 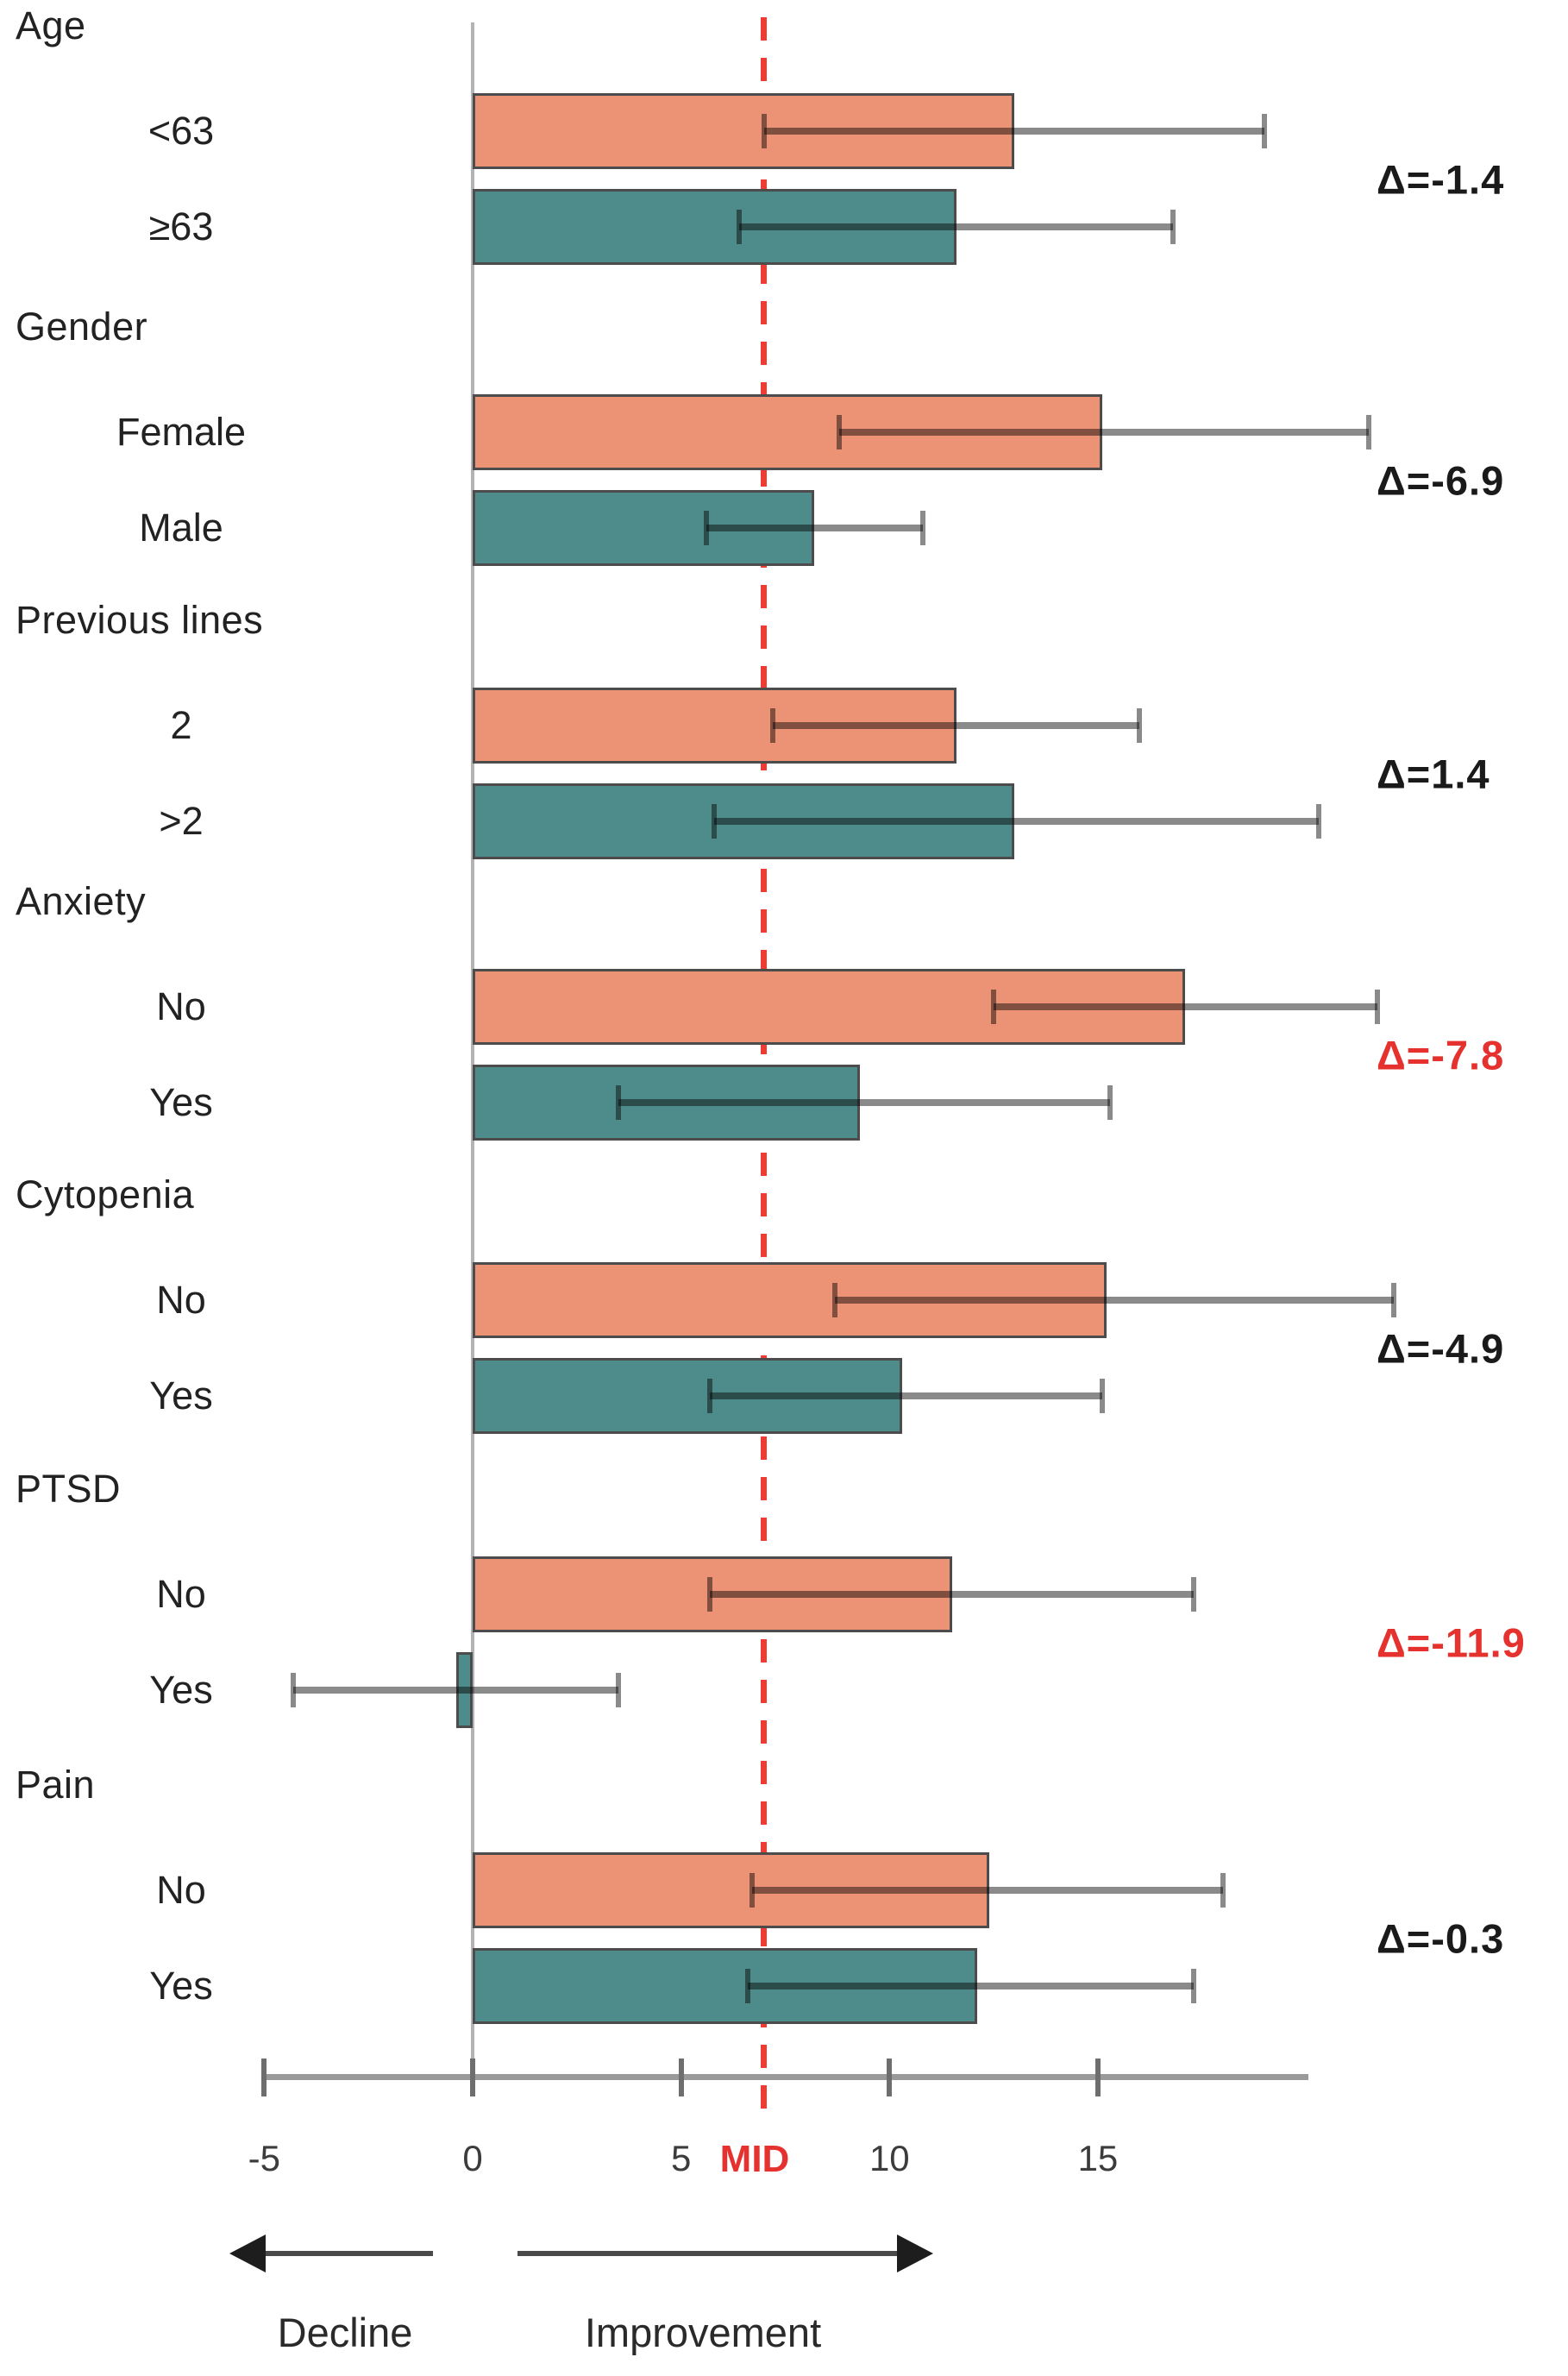 I want to click on mid-axis-label: MID, so click(x=754, y=2159).